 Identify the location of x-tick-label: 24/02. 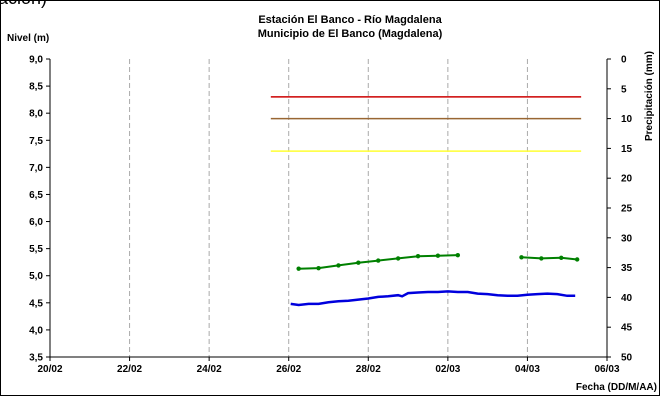
(209, 369).